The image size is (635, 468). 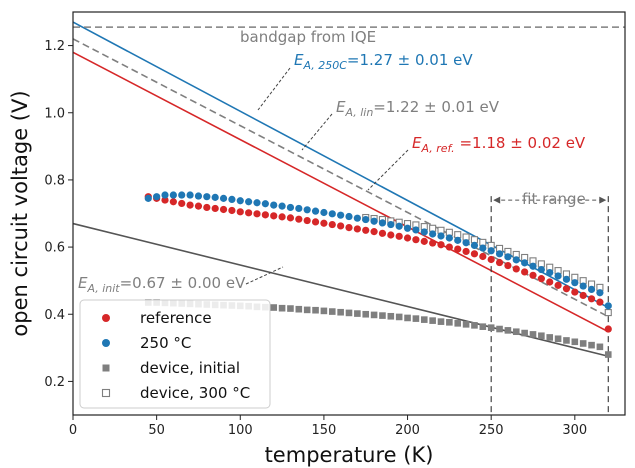 I want to click on legend-marker, so click(x=106, y=368).